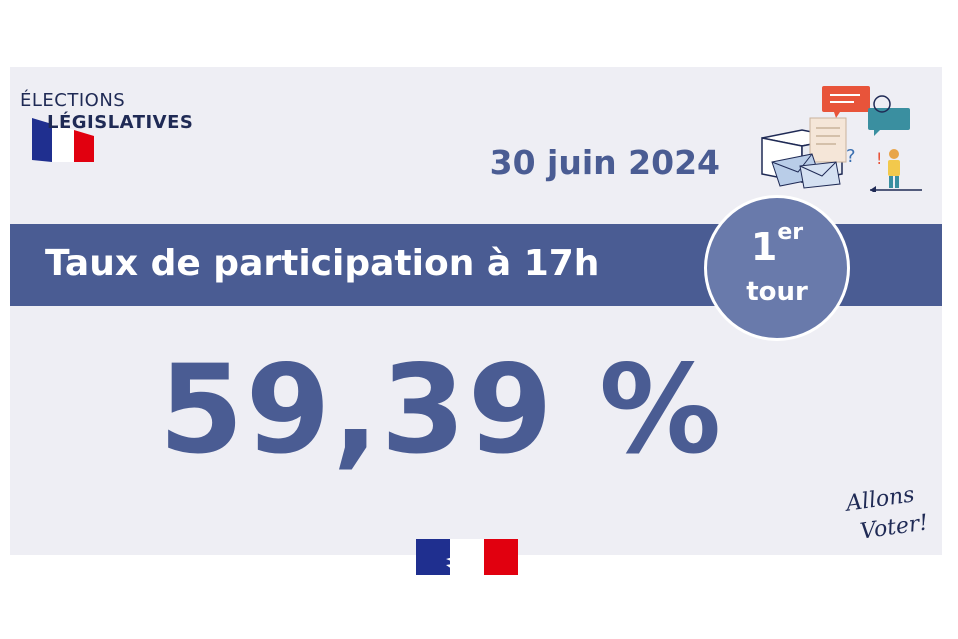 Image resolution: width=958 pixels, height=639 pixels. Describe the element at coordinates (777, 292) in the screenshot. I see `round-label: tour` at that location.